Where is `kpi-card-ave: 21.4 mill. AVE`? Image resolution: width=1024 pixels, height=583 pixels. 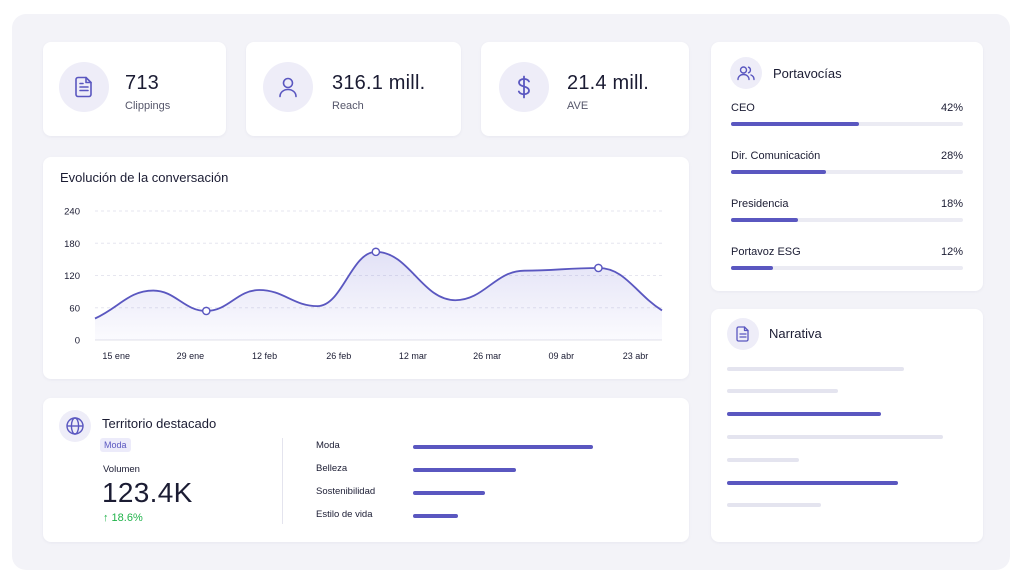
kpi-card-ave: 21.4 mill. AVE is located at coordinates (585, 89).